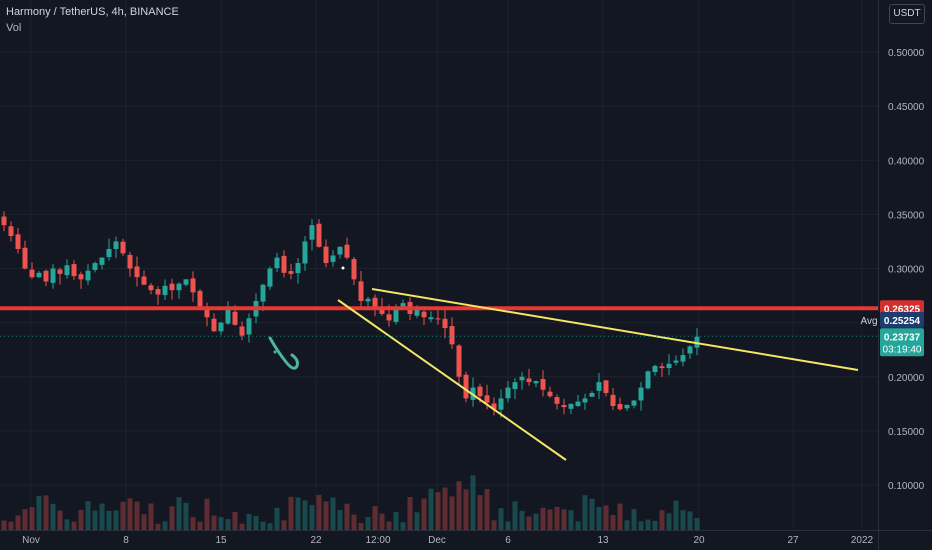 This screenshot has width=932, height=550. I want to click on y-tick-label: 0.20000, so click(906, 378).